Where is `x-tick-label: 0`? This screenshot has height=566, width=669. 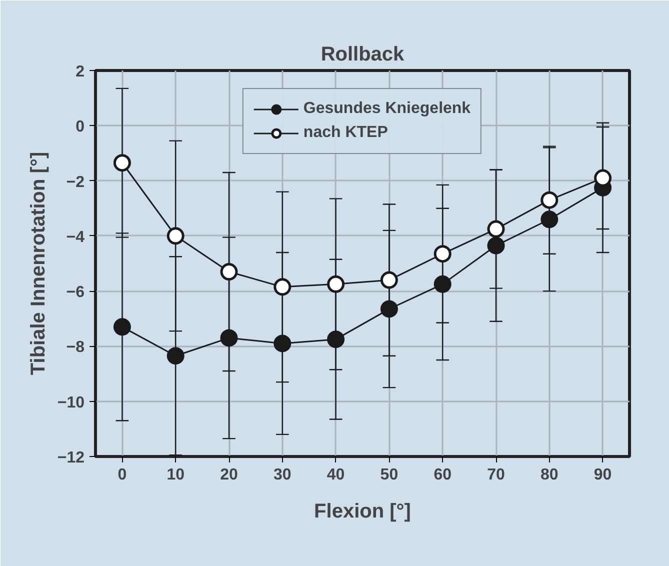 x-tick-label: 0 is located at coordinates (122, 475).